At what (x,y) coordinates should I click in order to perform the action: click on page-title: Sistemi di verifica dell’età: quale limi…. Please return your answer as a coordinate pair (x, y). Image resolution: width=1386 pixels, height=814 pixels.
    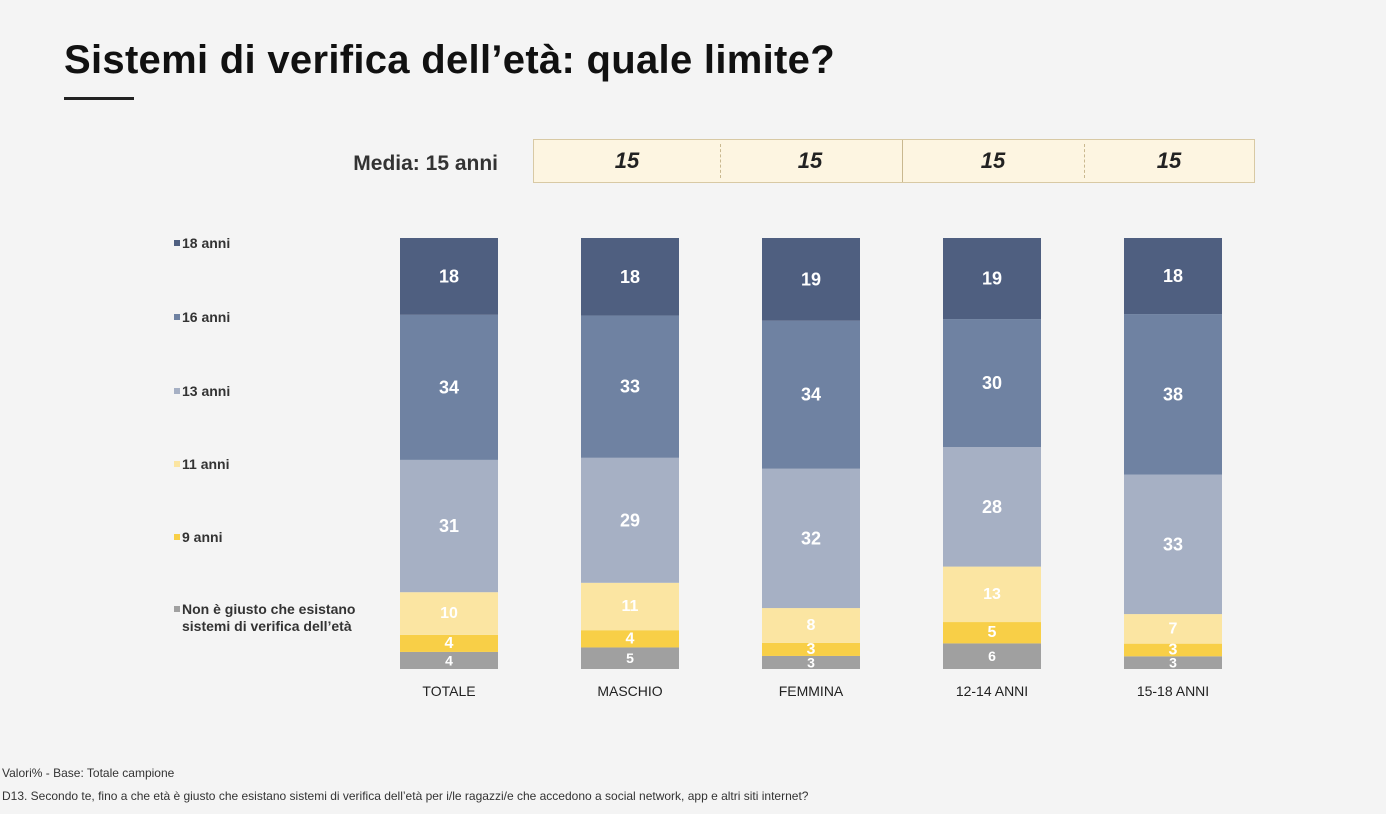
    Looking at the image, I should click on (449, 60).